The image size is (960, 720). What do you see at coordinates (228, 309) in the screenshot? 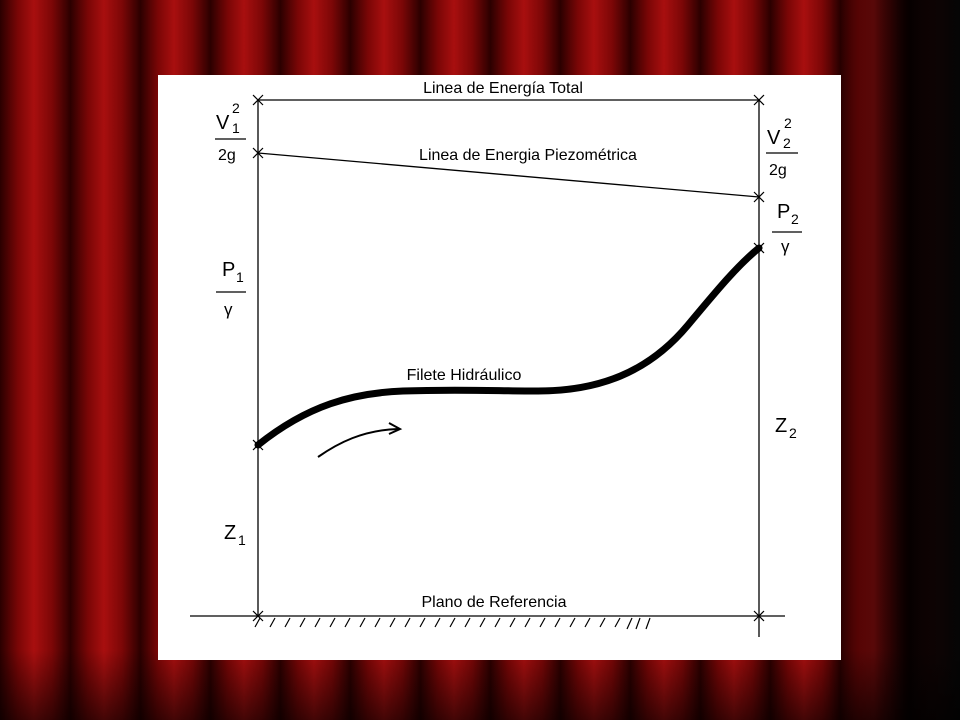
I see `p1-denominator: γ` at bounding box center [228, 309].